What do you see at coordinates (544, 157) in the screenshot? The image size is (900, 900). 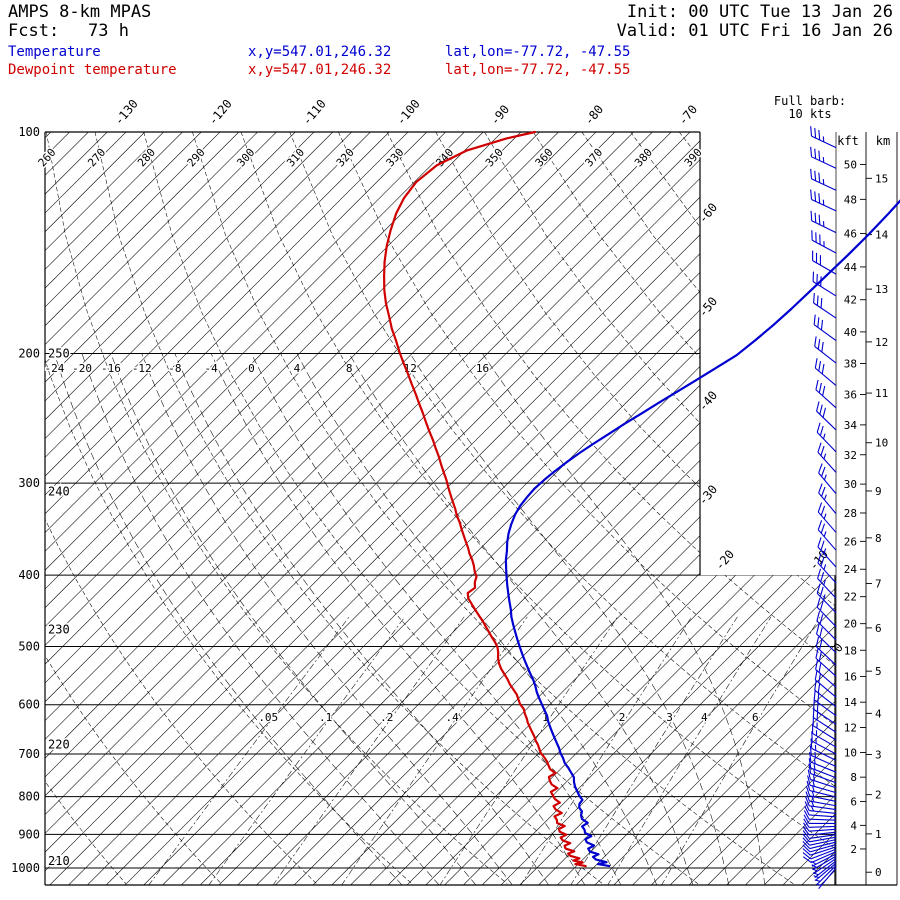 I see `theta-top-label: 360` at bounding box center [544, 157].